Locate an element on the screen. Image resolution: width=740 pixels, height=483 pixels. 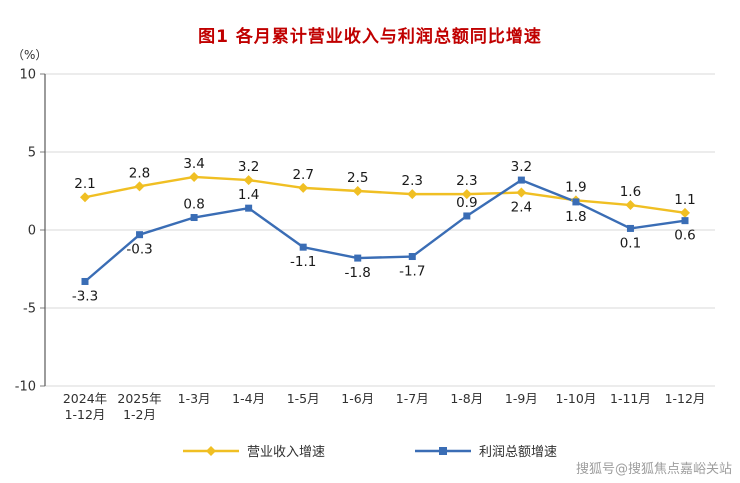
x-axis-label: 2024年 is located at coordinates (85, 398).